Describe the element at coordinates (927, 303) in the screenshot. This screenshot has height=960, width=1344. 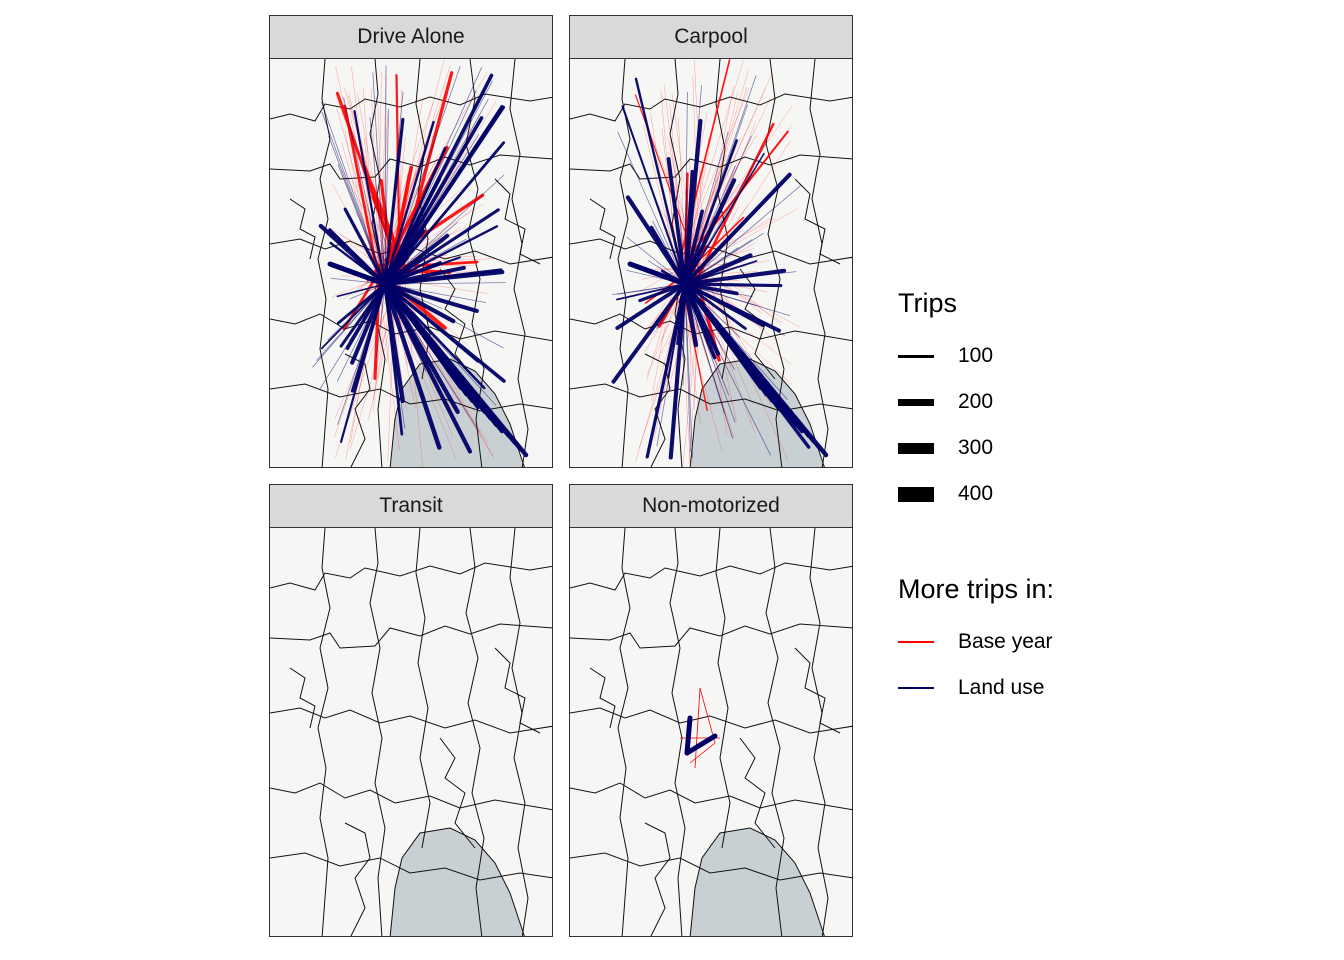
I see `legend-title-trips: Trips` at that location.